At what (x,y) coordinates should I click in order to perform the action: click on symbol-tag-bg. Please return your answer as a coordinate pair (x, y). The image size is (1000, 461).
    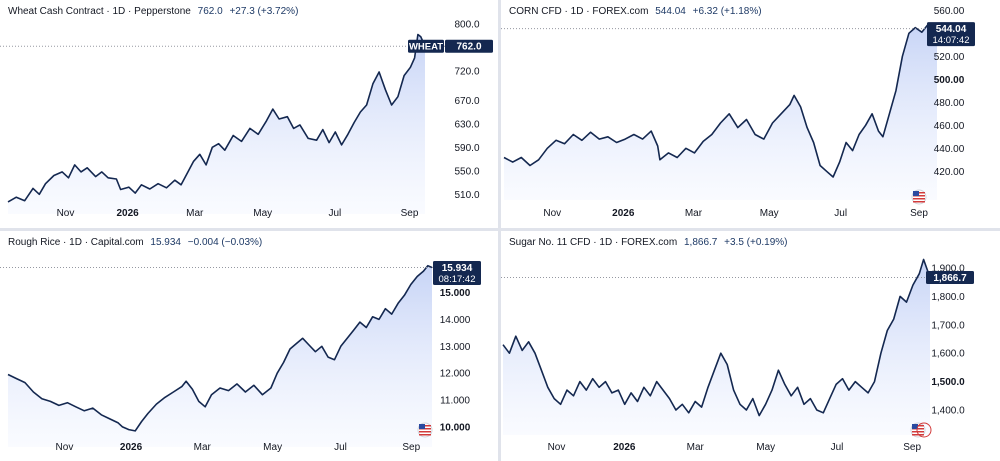
    Looking at the image, I should click on (426, 46).